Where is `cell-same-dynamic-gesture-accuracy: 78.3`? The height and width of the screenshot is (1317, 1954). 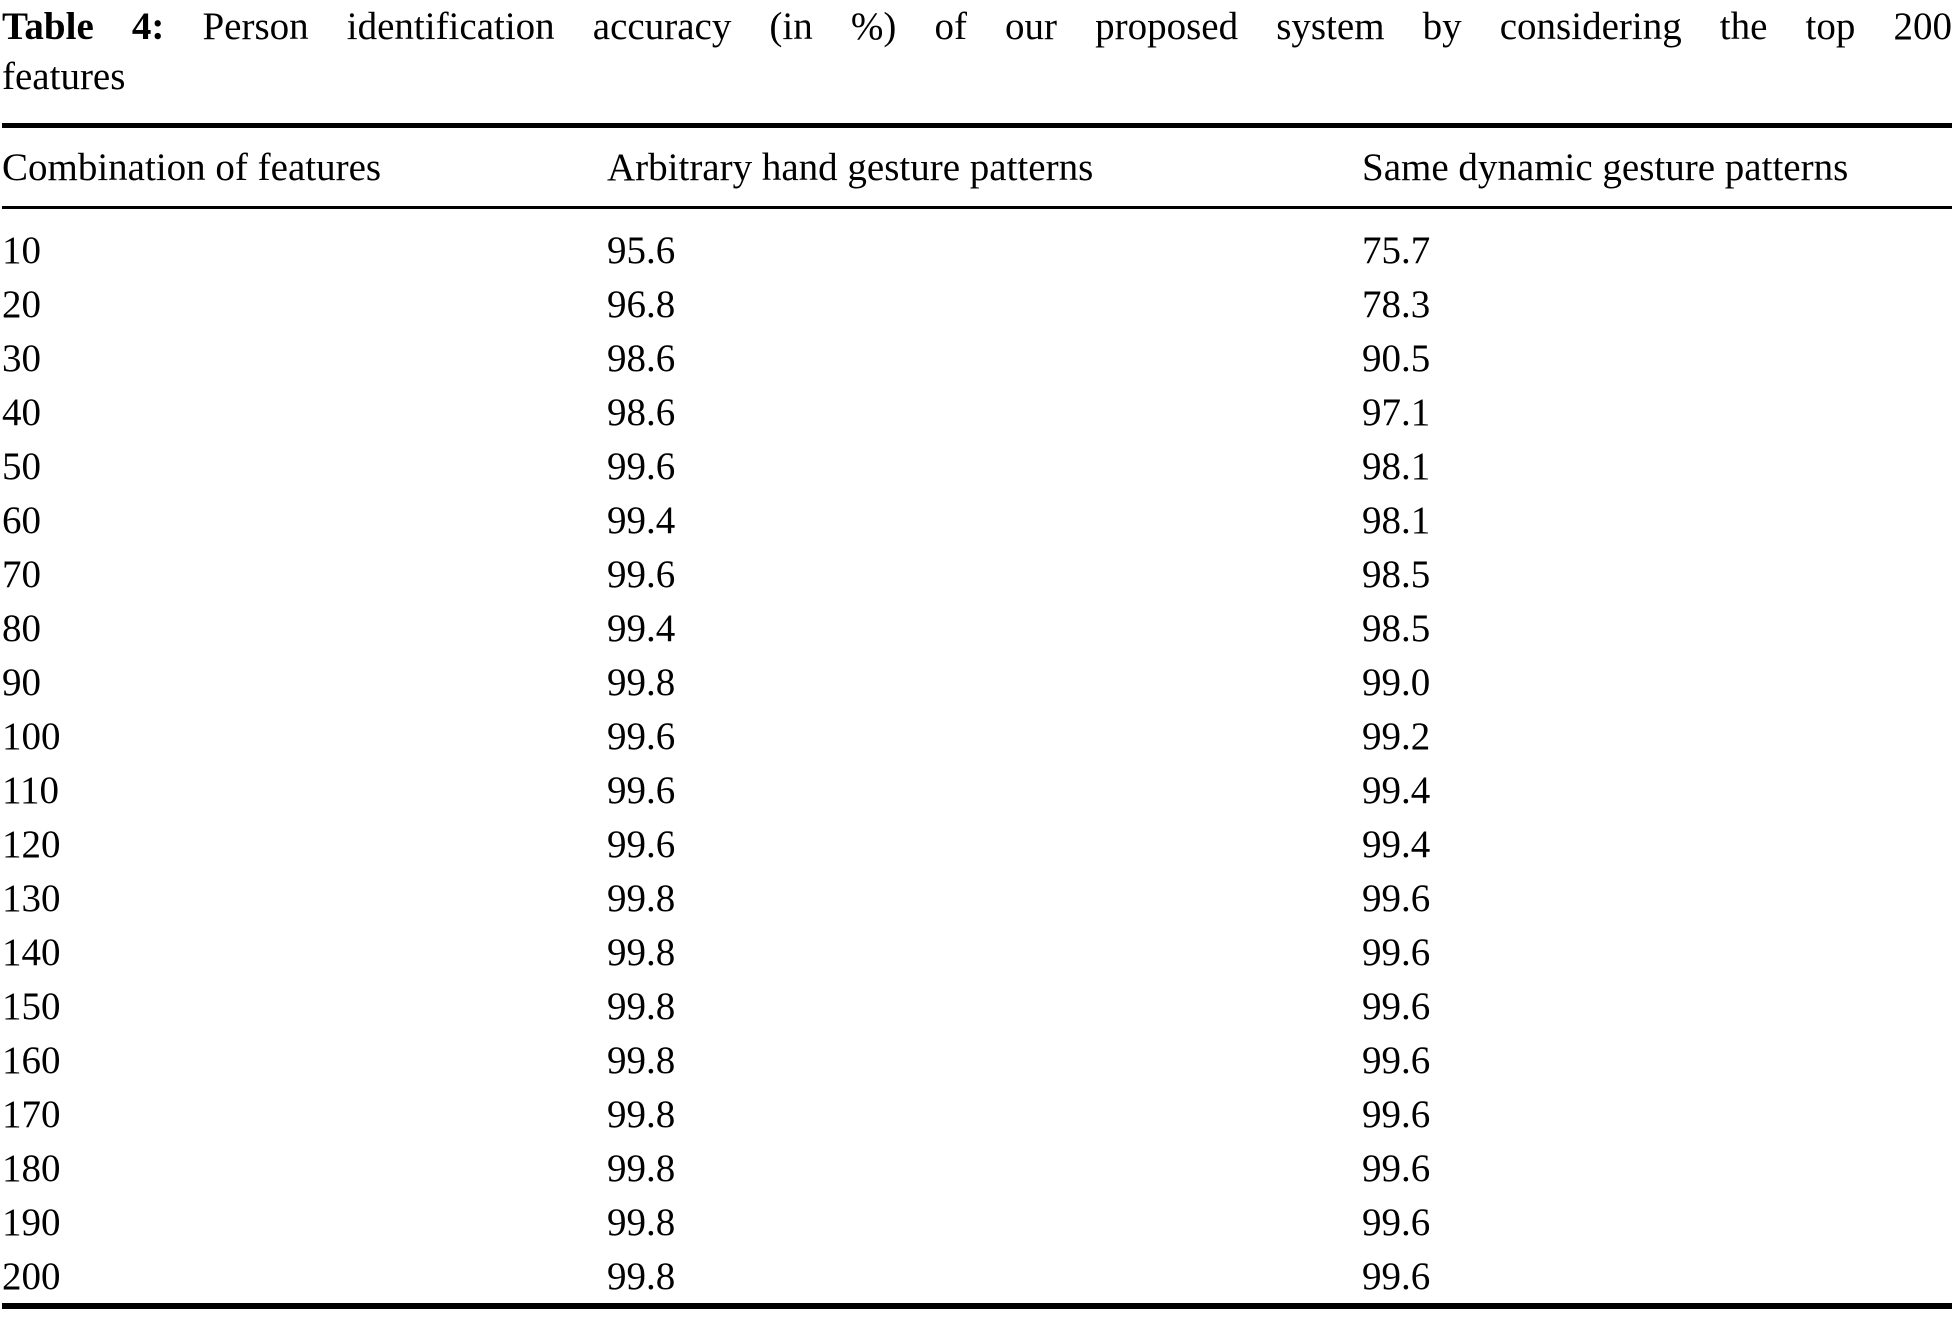 cell-same-dynamic-gesture-accuracy: 78.3 is located at coordinates (1396, 304).